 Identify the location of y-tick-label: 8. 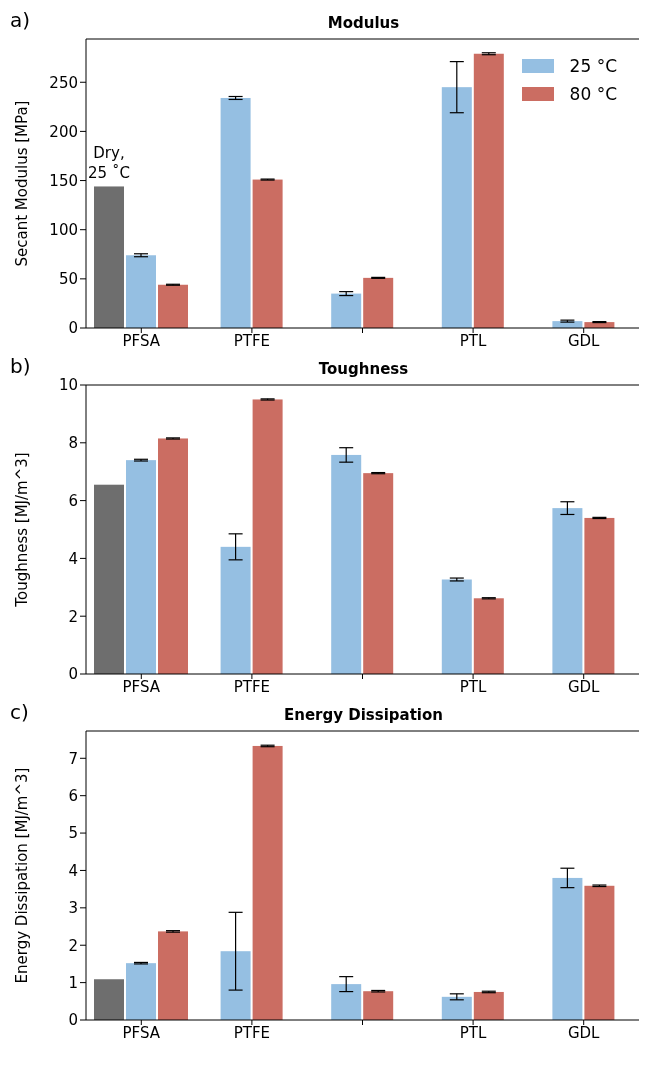
(73, 443).